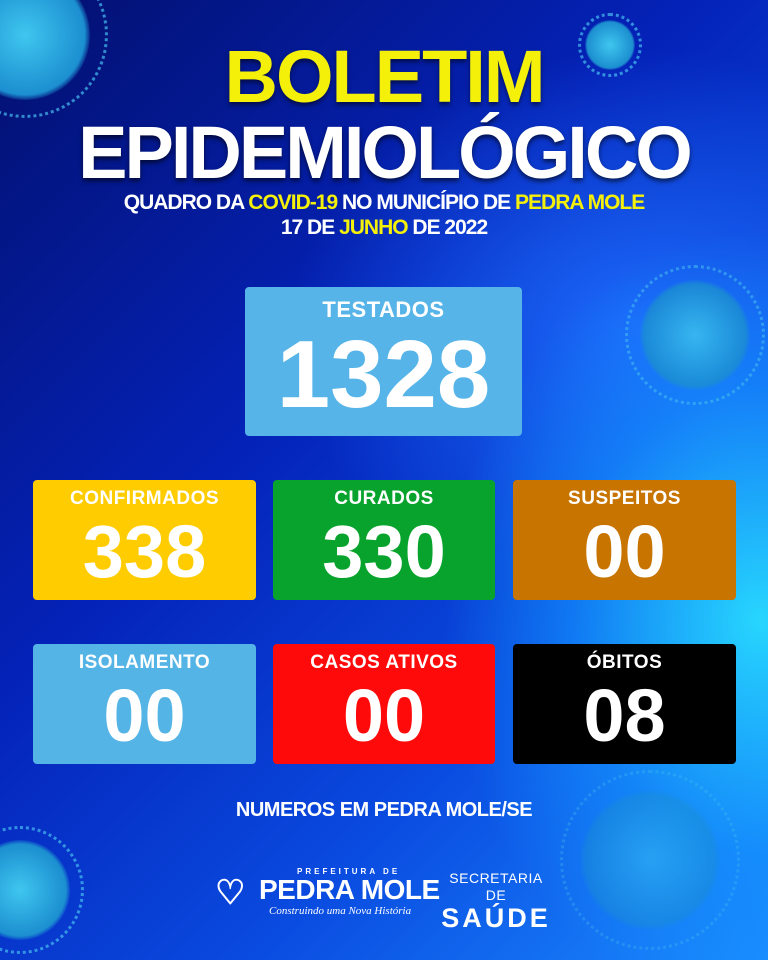  Describe the element at coordinates (384, 498) in the screenshot. I see `stat-label: CURADOS` at that location.